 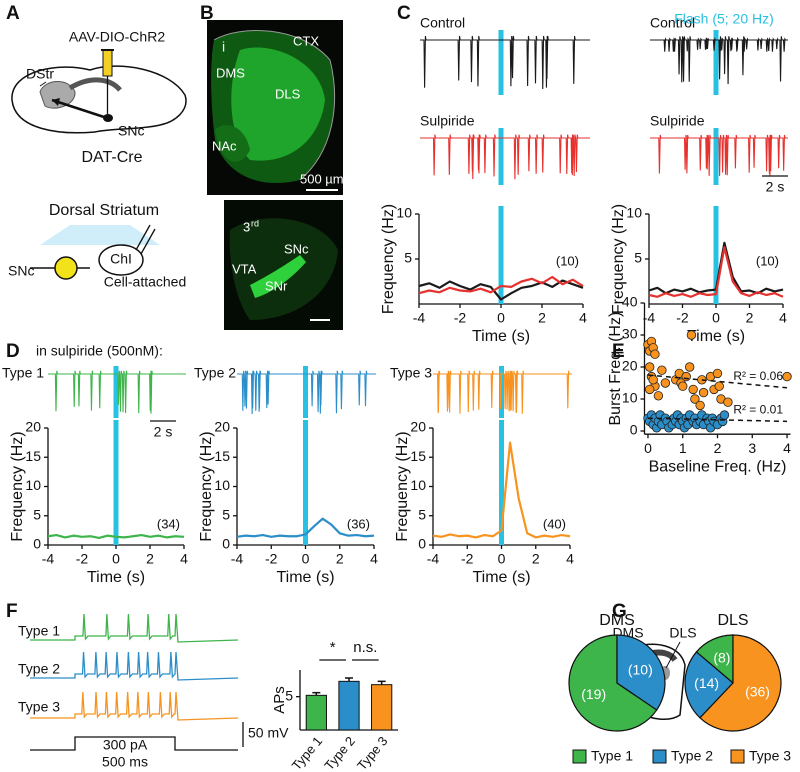 I want to click on trace-label: Type 2, so click(x=215, y=373).